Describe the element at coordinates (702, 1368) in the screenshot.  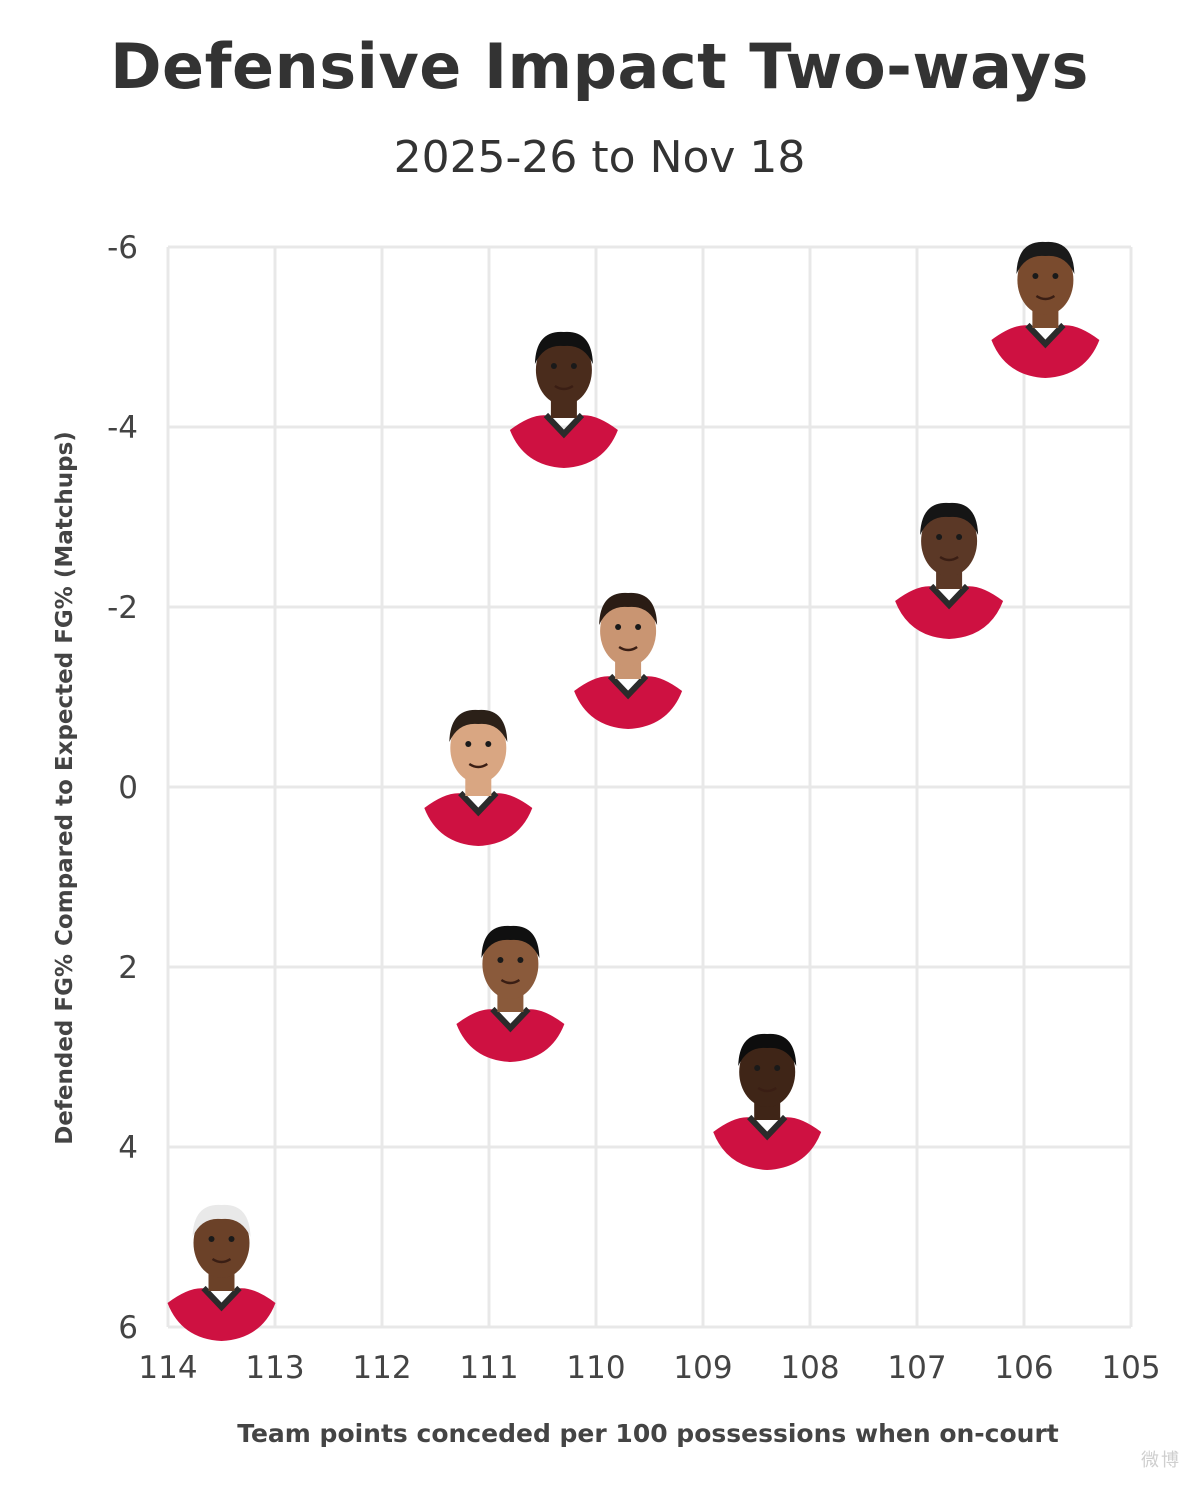
I see `x-tick-label: 109` at that location.